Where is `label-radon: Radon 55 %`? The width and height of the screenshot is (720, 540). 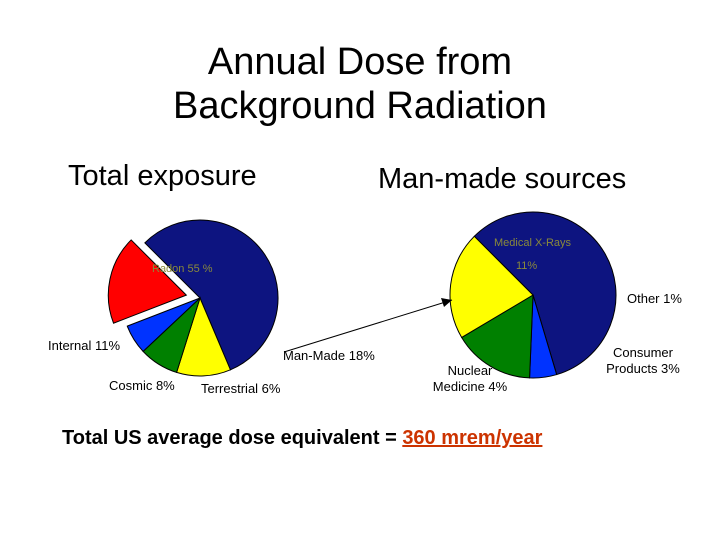
label-radon: Radon 55 % is located at coordinates (182, 269).